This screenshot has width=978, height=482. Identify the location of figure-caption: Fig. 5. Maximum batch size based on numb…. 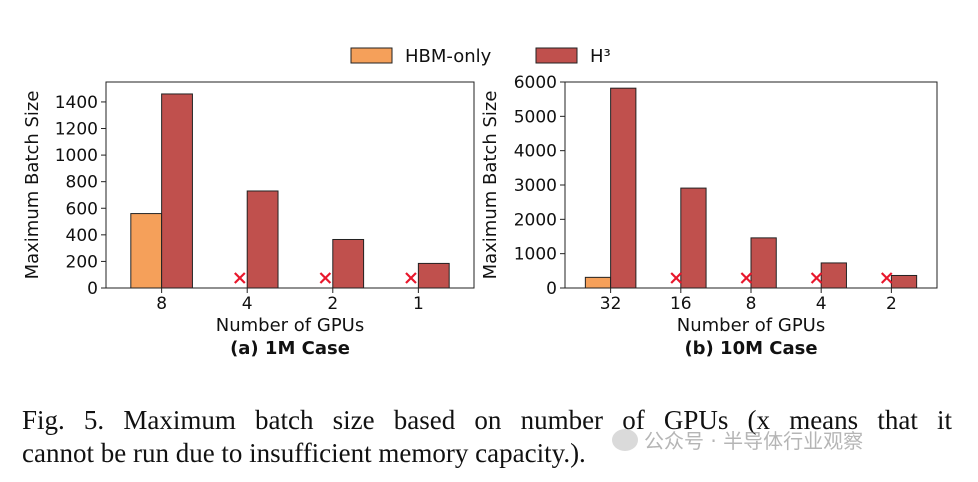
(487, 437).